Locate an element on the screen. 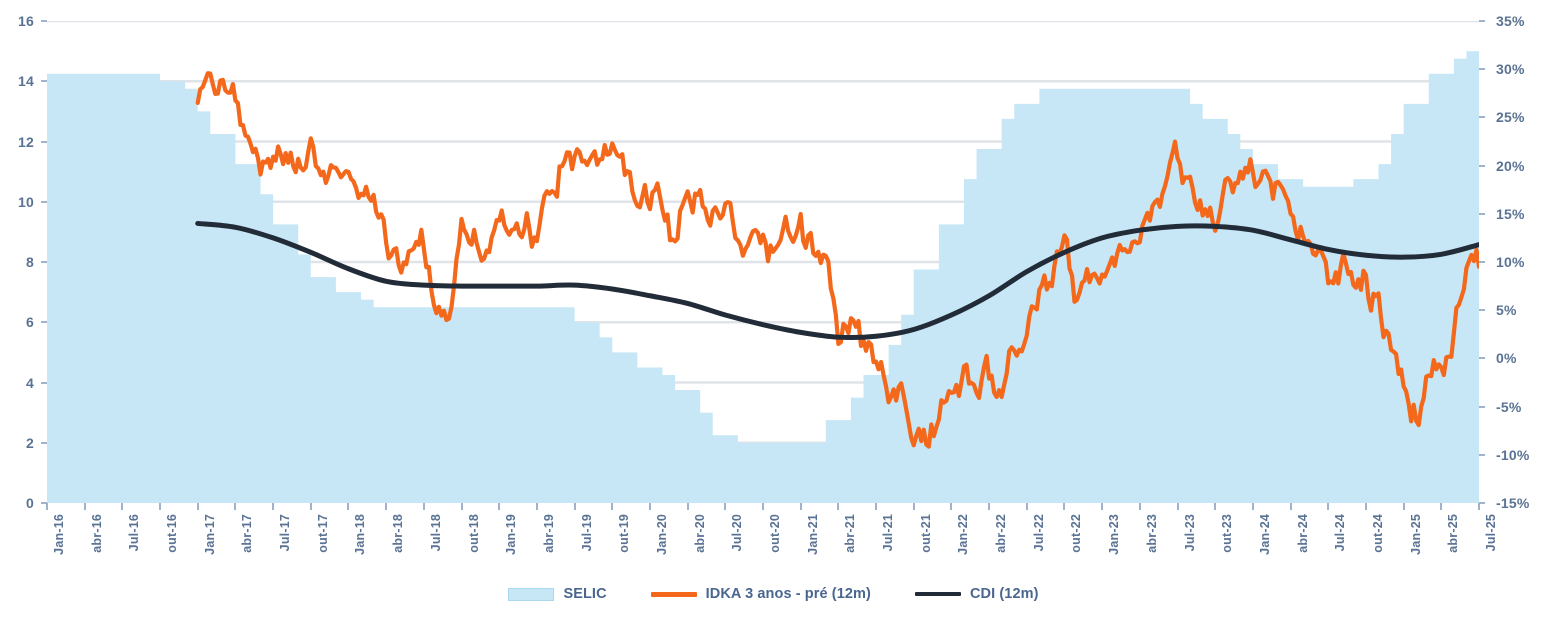 This screenshot has height=627, width=1547. y-right-tick-label: 0% is located at coordinates (1506, 358).